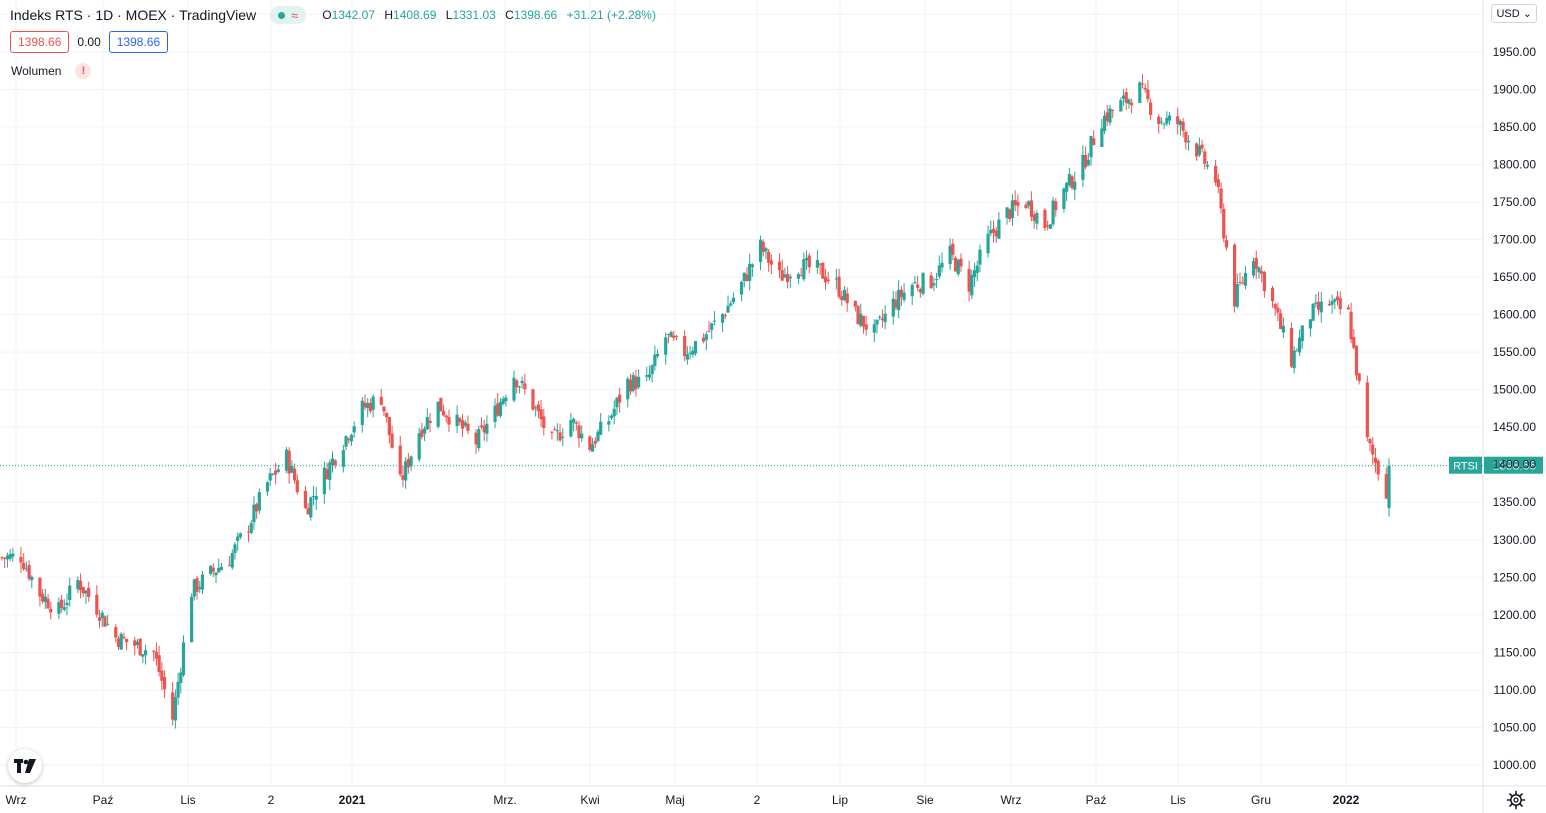  I want to click on sell-price-button: 1398.66, so click(40, 42).